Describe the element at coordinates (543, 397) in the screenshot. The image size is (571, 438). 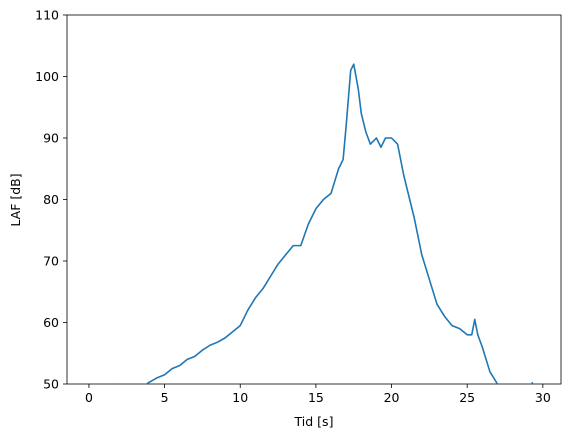
I see `x-tick-label: 30` at that location.